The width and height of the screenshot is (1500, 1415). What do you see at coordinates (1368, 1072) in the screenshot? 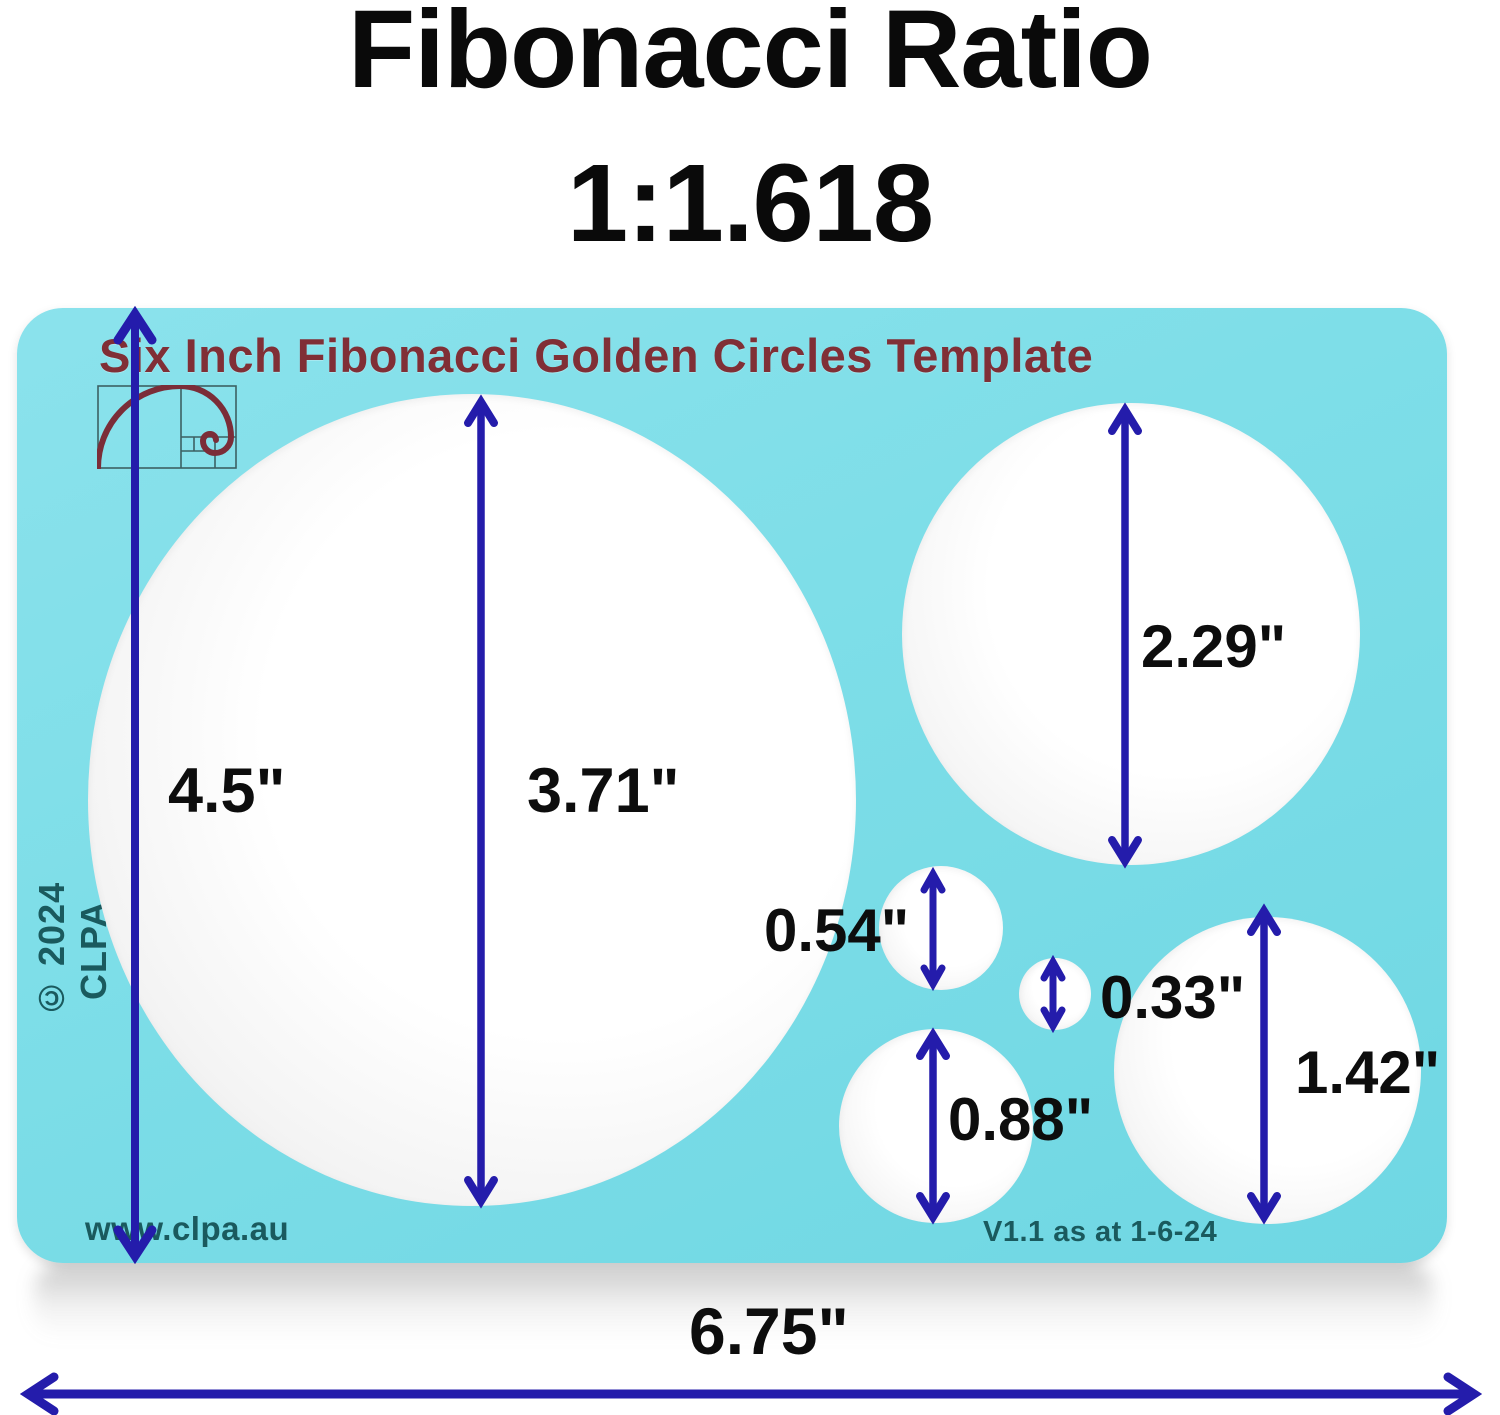
I see `dim-label-circle-1-42: 1.42"` at bounding box center [1368, 1072].